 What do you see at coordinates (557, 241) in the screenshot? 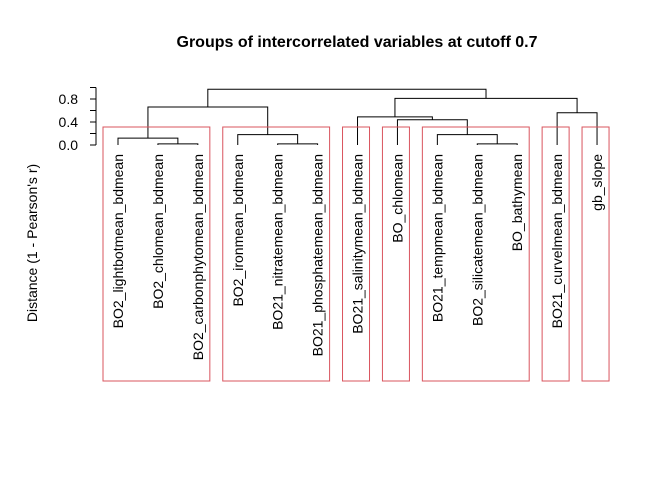
I see `leaf-label: BO21_curvelmean_bdmean` at bounding box center [557, 241].